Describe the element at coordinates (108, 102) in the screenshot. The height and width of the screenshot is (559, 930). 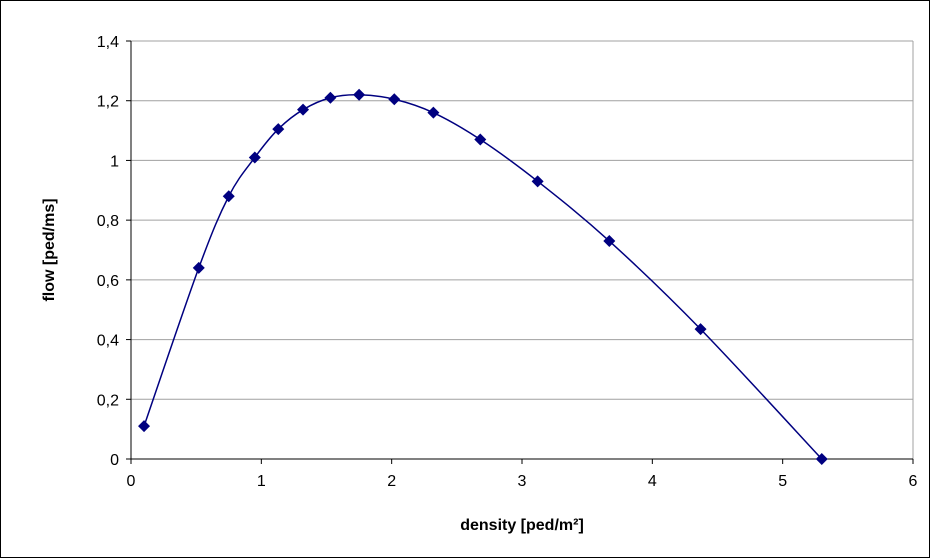
I see `y-tick-label: 1,2` at that location.